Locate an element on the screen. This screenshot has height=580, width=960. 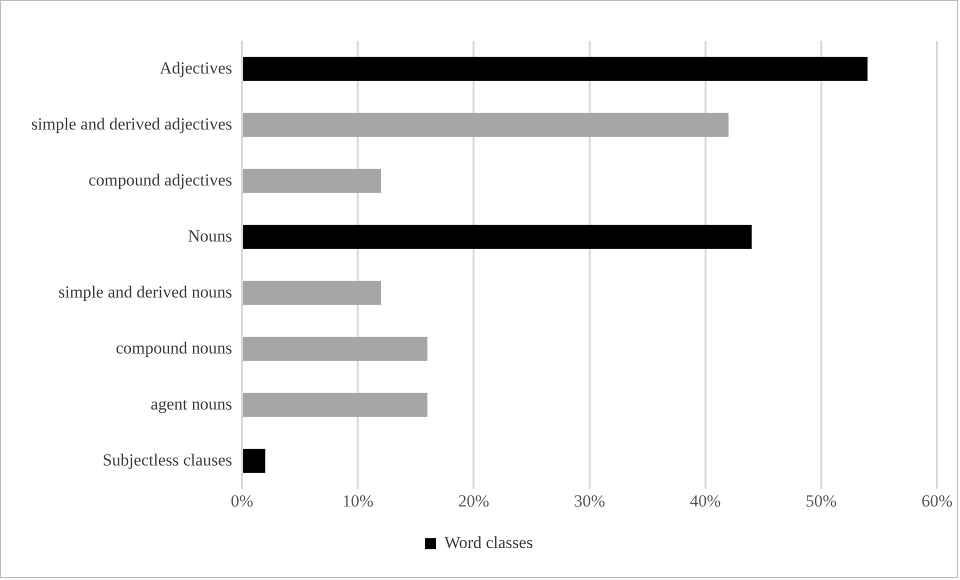
x-tick-label: 0% is located at coordinates (242, 501).